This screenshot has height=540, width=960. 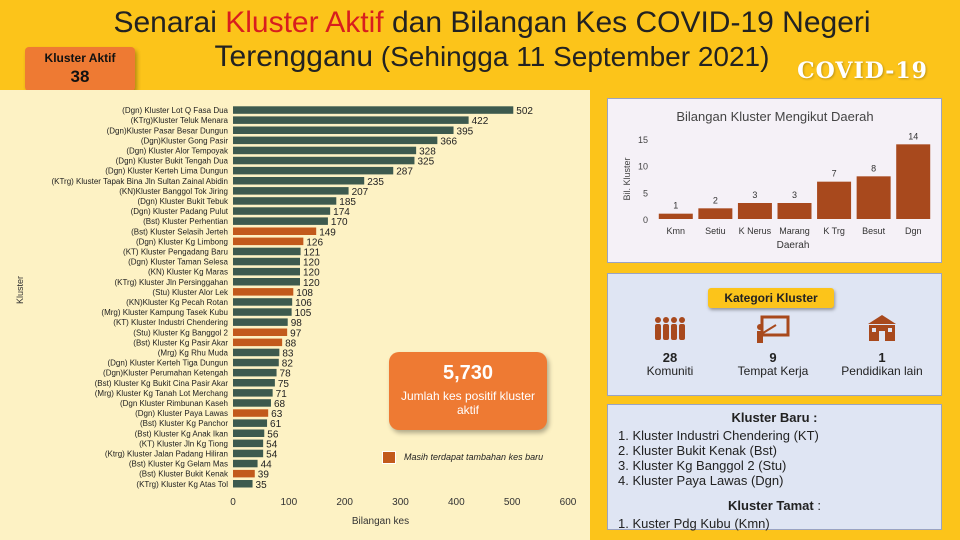 I want to click on page-title-line2: Terengganu (Sehingga 11 September 2021), so click(x=492, y=56).